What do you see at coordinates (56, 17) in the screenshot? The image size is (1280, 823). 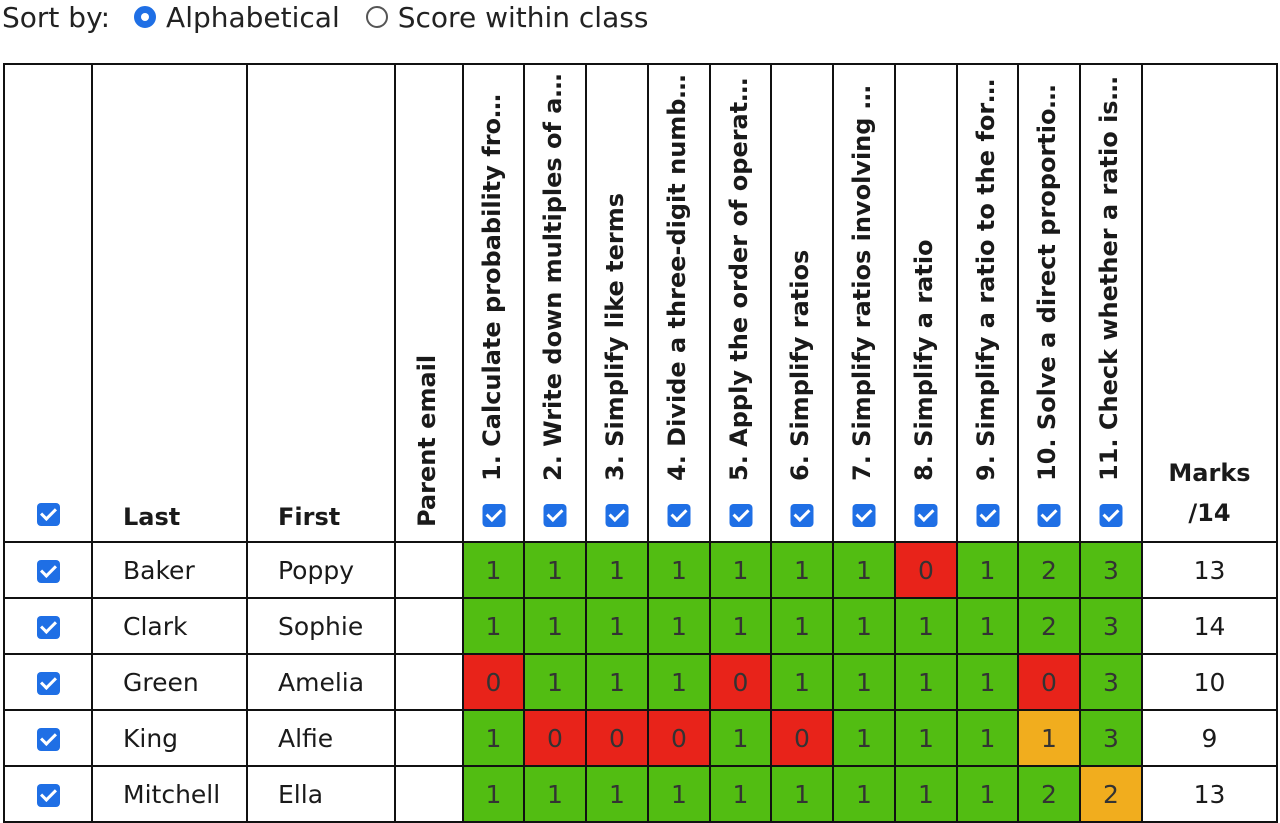 I see `sort-label: Sort by:` at bounding box center [56, 17].